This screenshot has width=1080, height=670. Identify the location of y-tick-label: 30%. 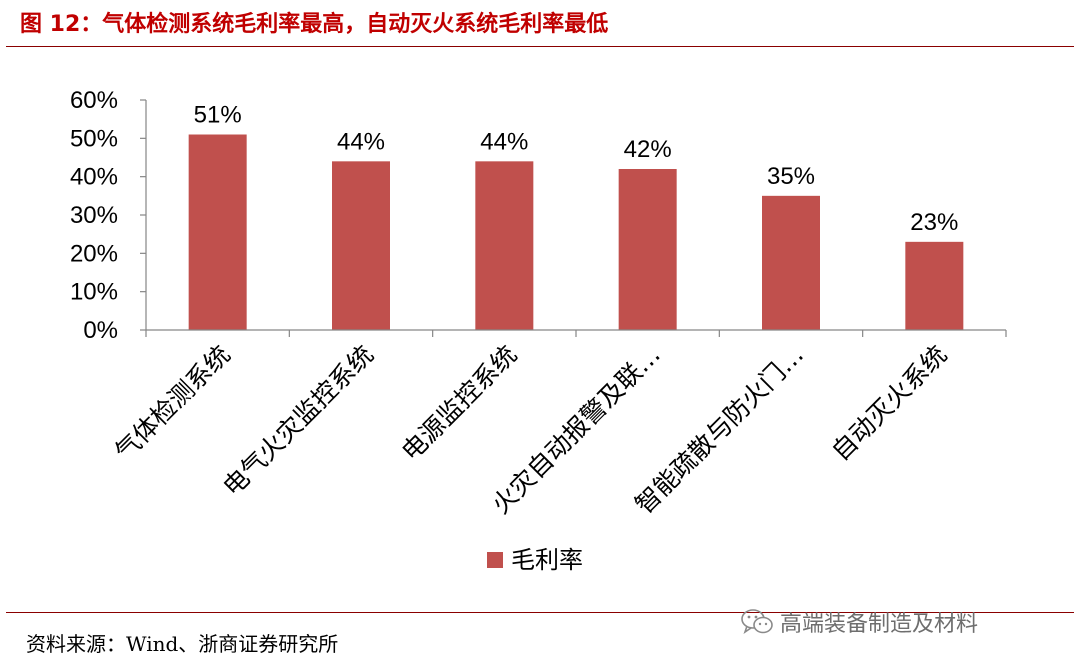
(94, 215).